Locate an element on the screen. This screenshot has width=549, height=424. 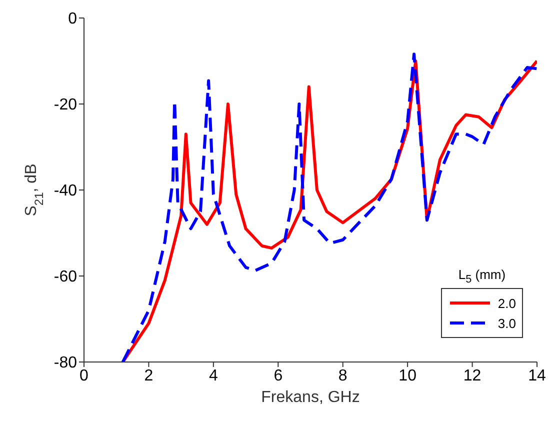
x-tick-label: 4 is located at coordinates (213, 375).